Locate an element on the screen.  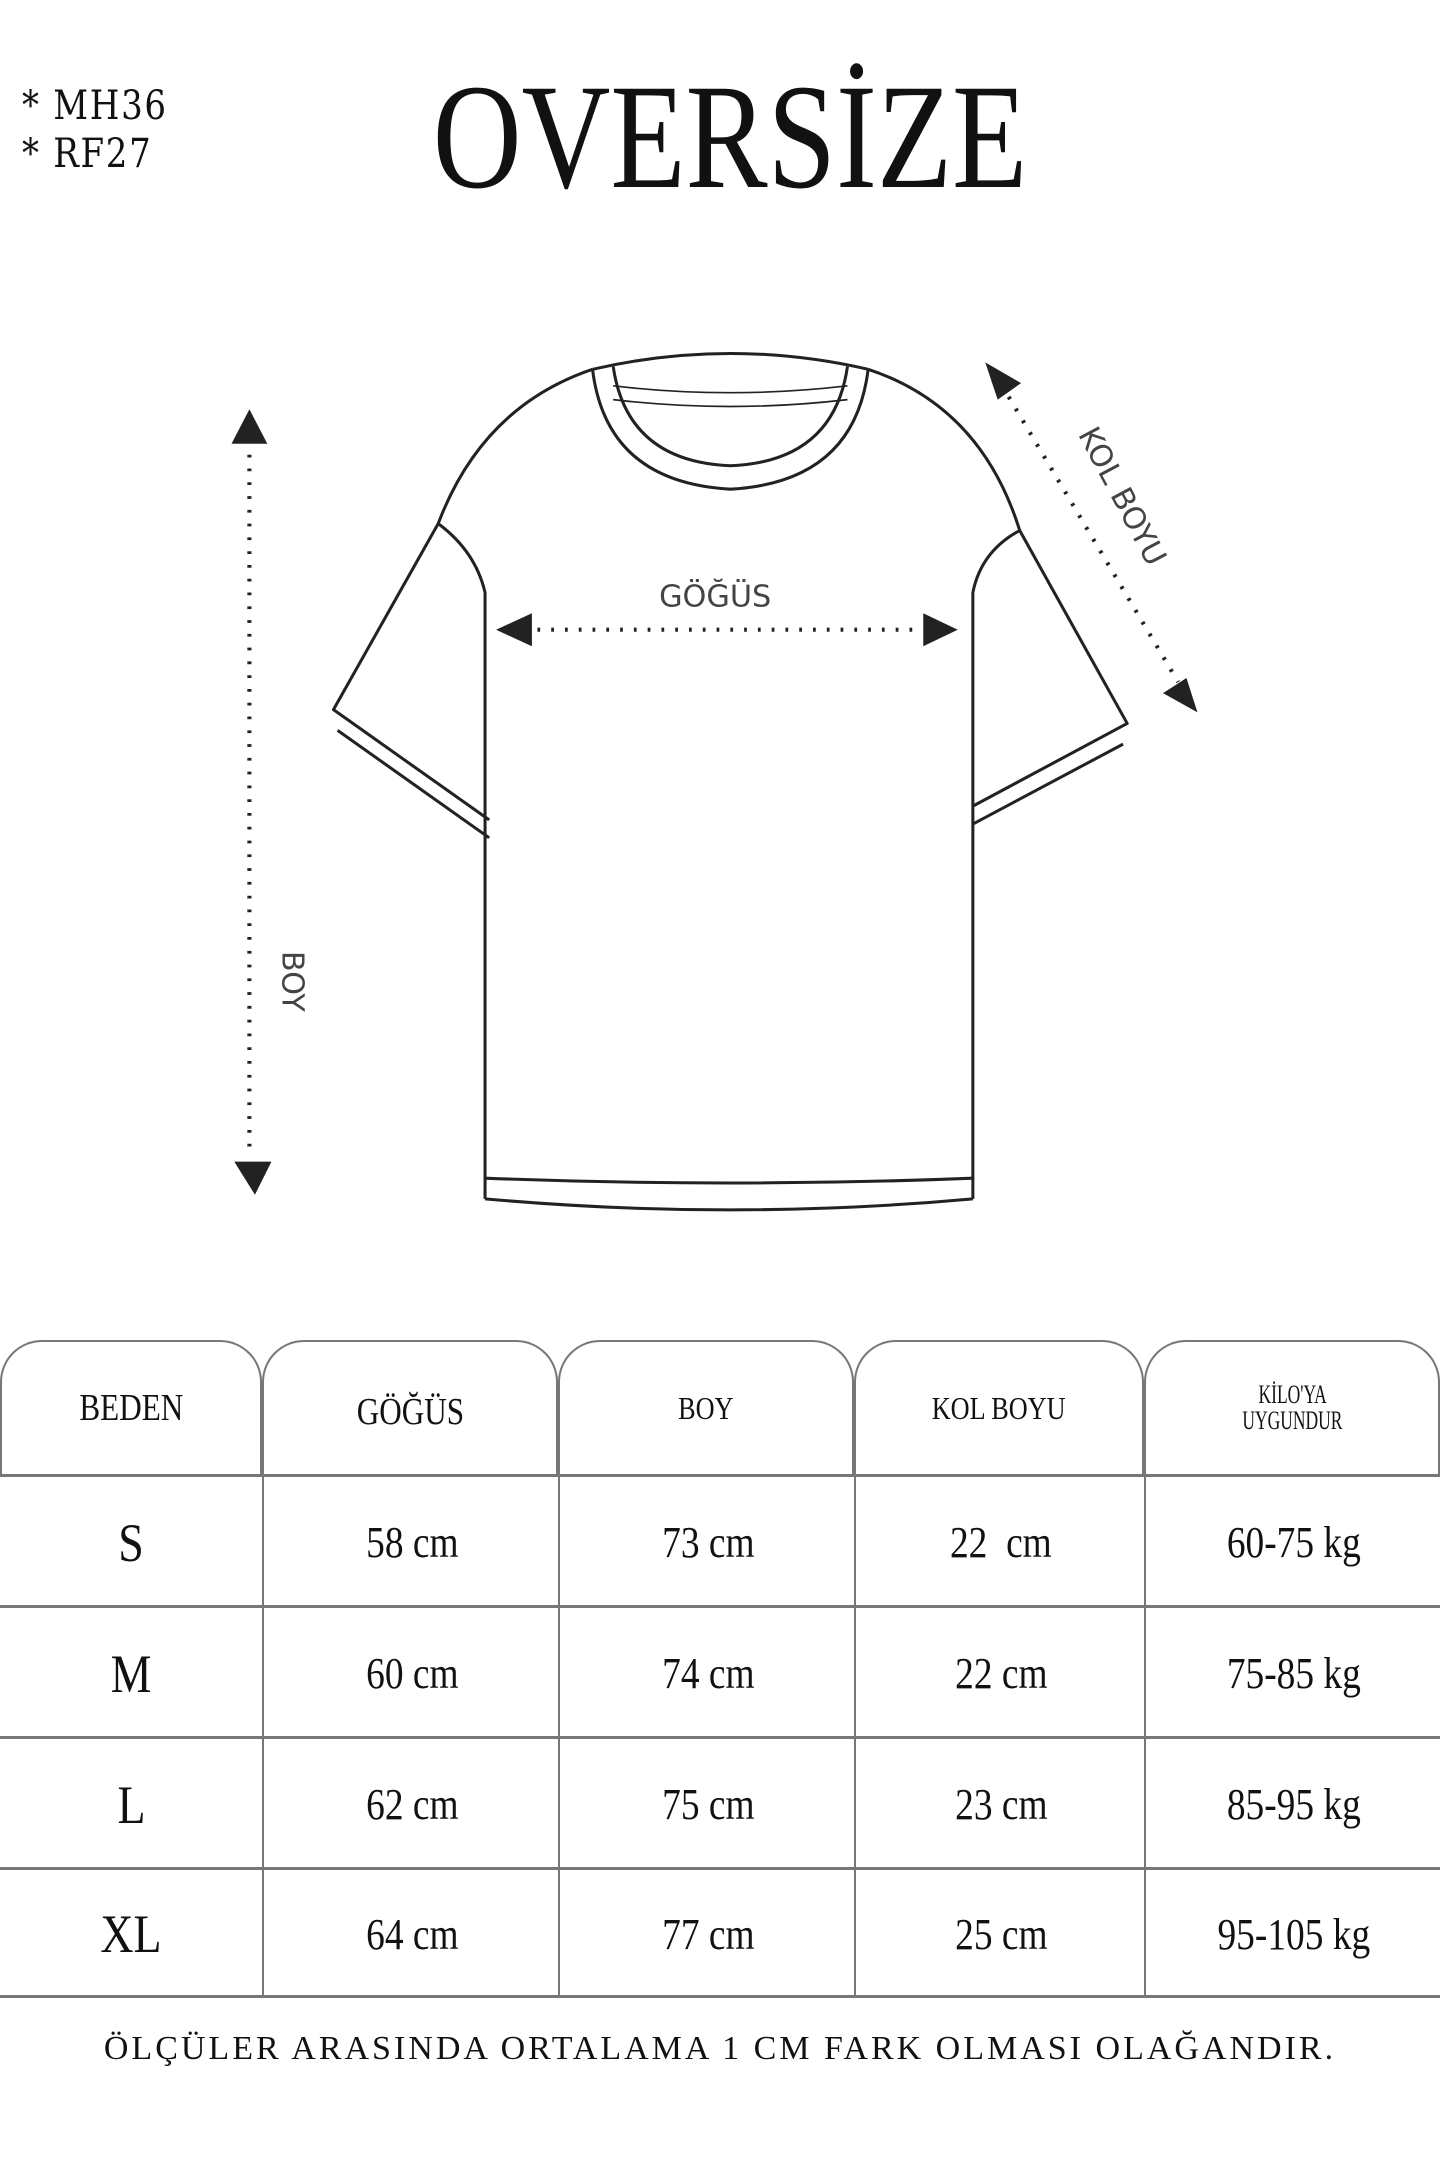
cell-weight: 95-105 kg is located at coordinates (1292, 1934).